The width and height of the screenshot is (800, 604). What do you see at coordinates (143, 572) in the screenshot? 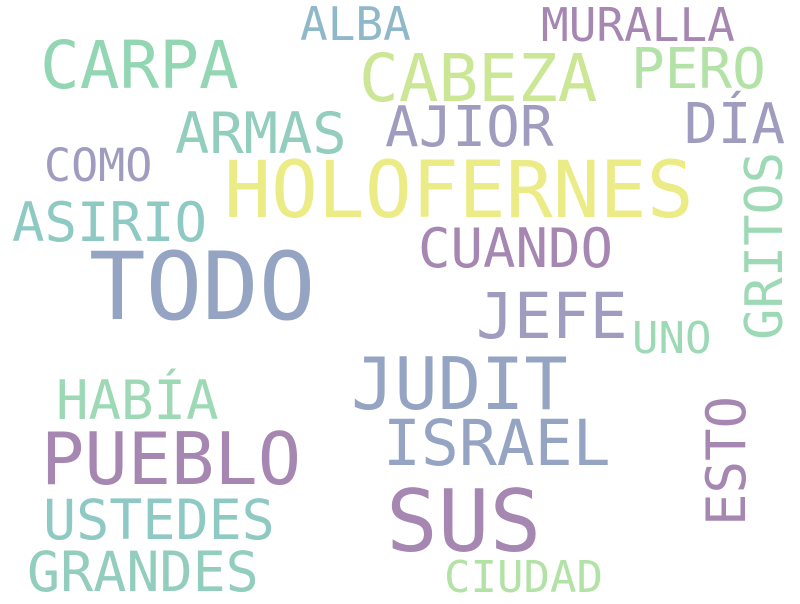
I see `word-grandes: GRANDES` at bounding box center [143, 572].